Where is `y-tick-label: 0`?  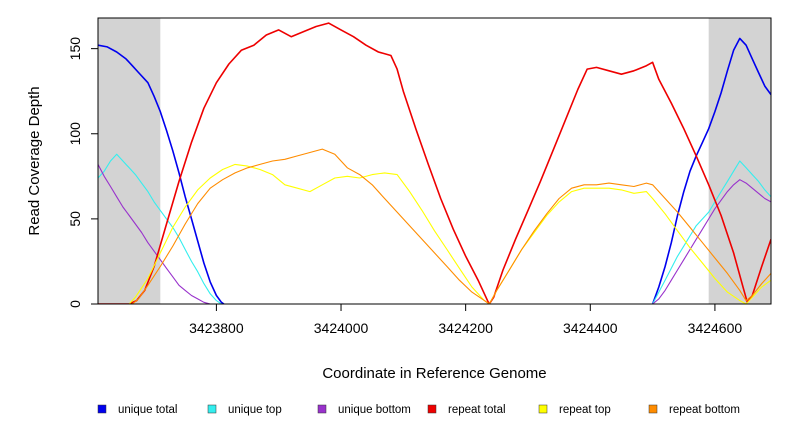
y-tick-label: 0 is located at coordinates (75, 304).